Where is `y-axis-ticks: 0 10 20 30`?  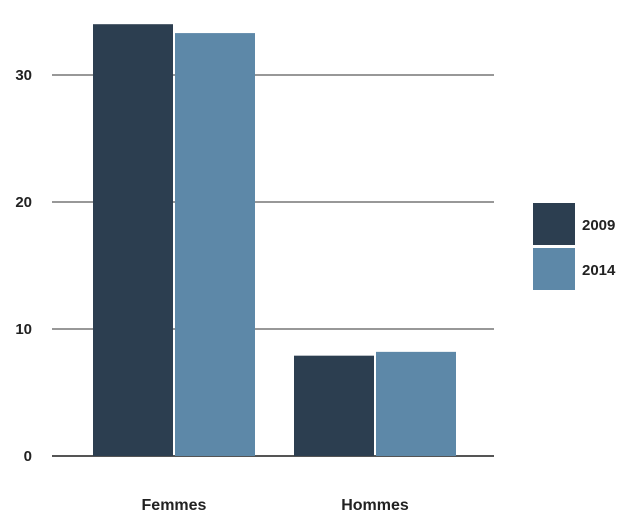 y-axis-ticks: 0 10 20 30 is located at coordinates (23, 266).